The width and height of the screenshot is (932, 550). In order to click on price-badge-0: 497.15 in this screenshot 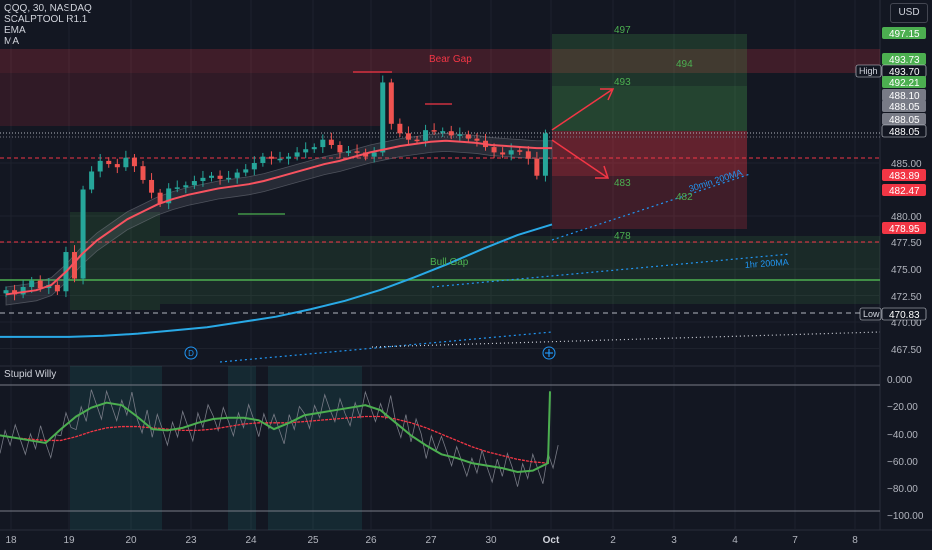, I will do `click(904, 33)`.